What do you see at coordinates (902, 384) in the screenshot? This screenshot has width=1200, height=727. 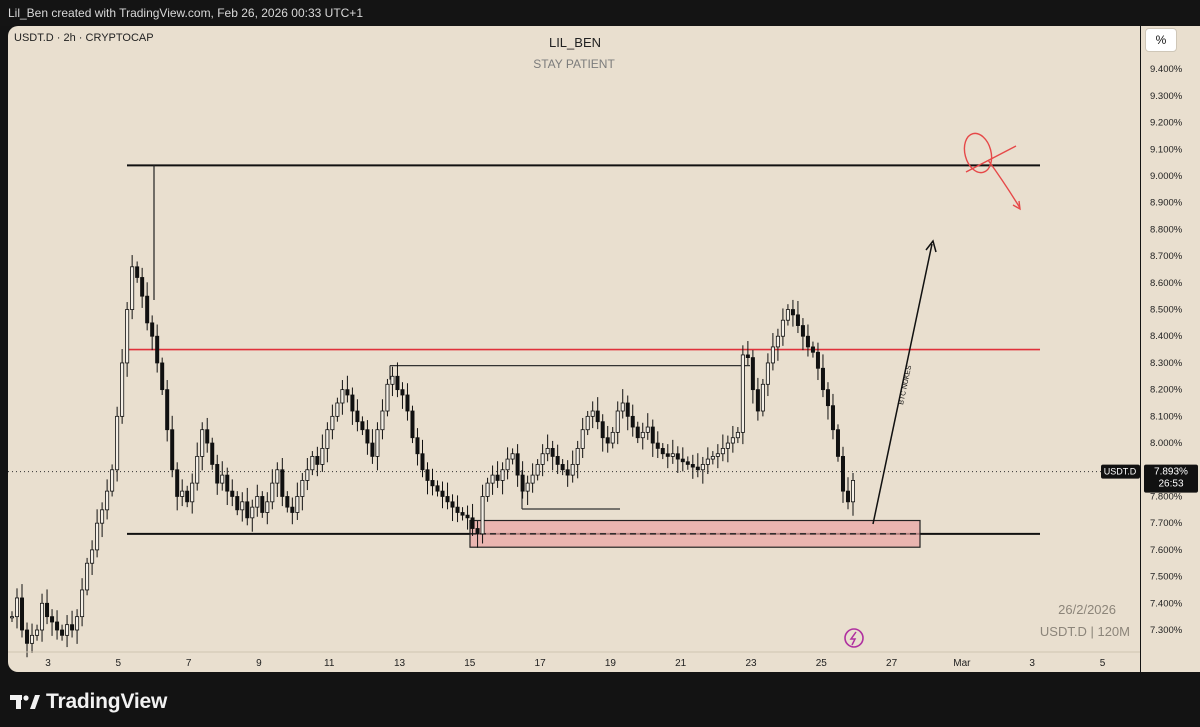 I see `btc-nukes-arrow` at bounding box center [902, 384].